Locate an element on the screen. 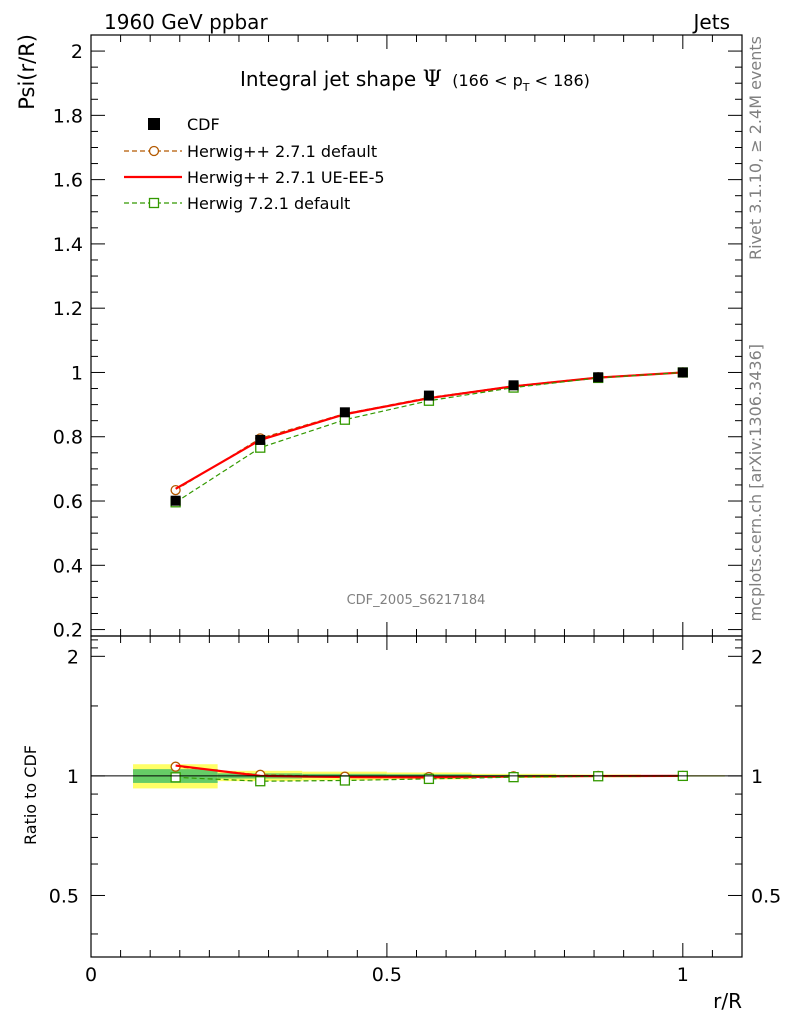  x-tick-label-1: 0.5 is located at coordinates (387, 975).